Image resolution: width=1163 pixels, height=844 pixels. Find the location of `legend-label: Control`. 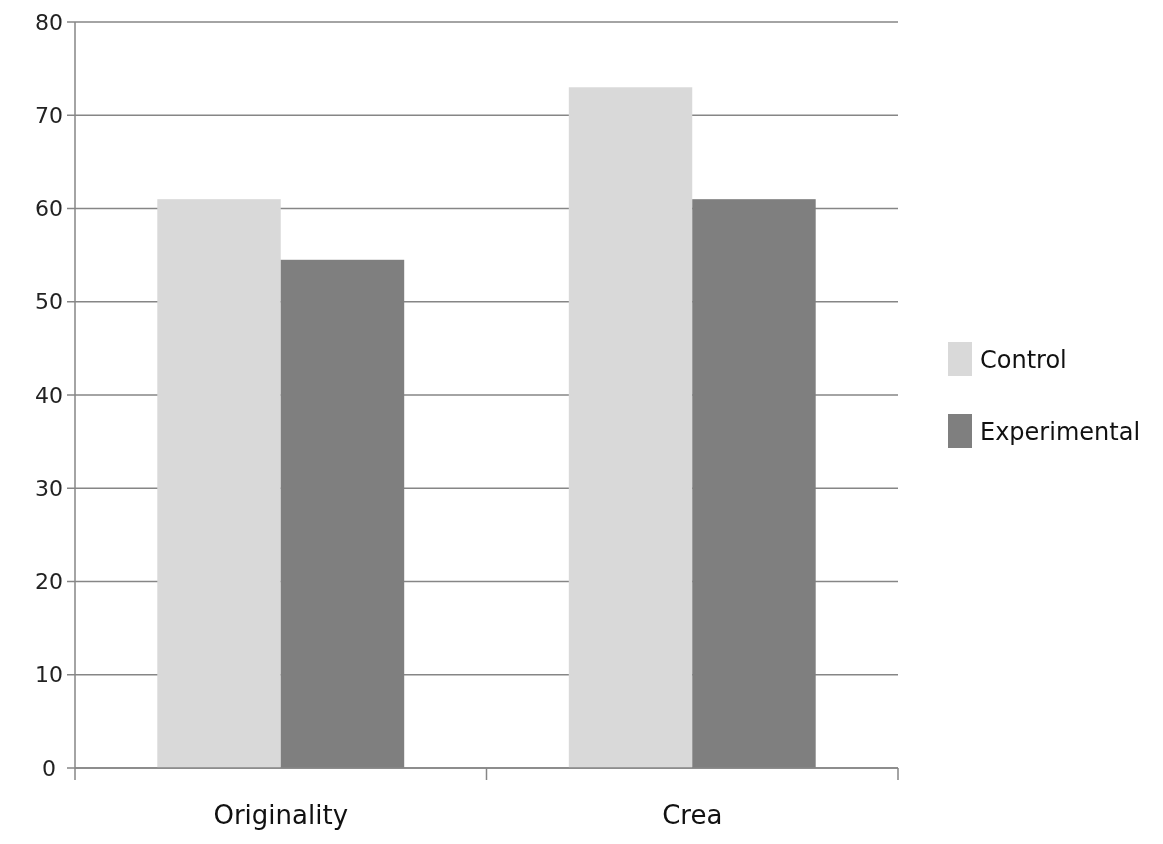

legend-label: Control is located at coordinates (1023, 360).